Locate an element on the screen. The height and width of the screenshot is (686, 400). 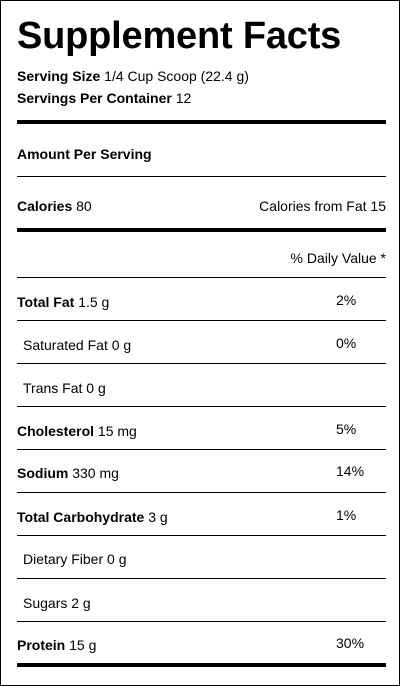
nutrient-row-sugars: Sugars 2 g is located at coordinates (57, 603).